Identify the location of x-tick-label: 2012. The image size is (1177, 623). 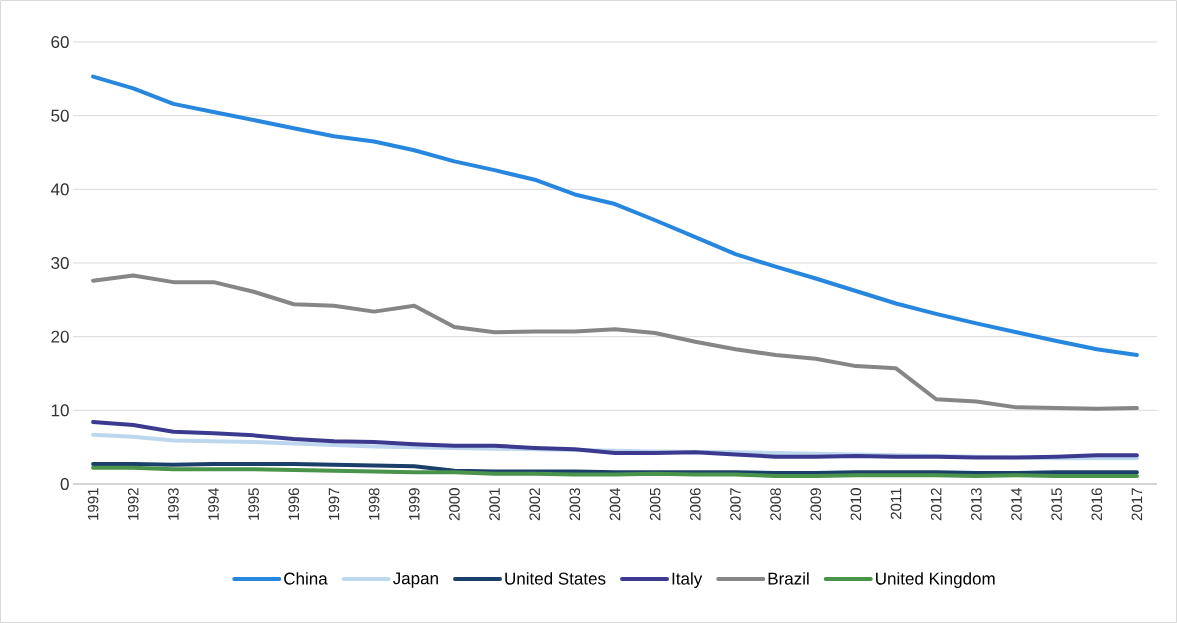
(936, 504).